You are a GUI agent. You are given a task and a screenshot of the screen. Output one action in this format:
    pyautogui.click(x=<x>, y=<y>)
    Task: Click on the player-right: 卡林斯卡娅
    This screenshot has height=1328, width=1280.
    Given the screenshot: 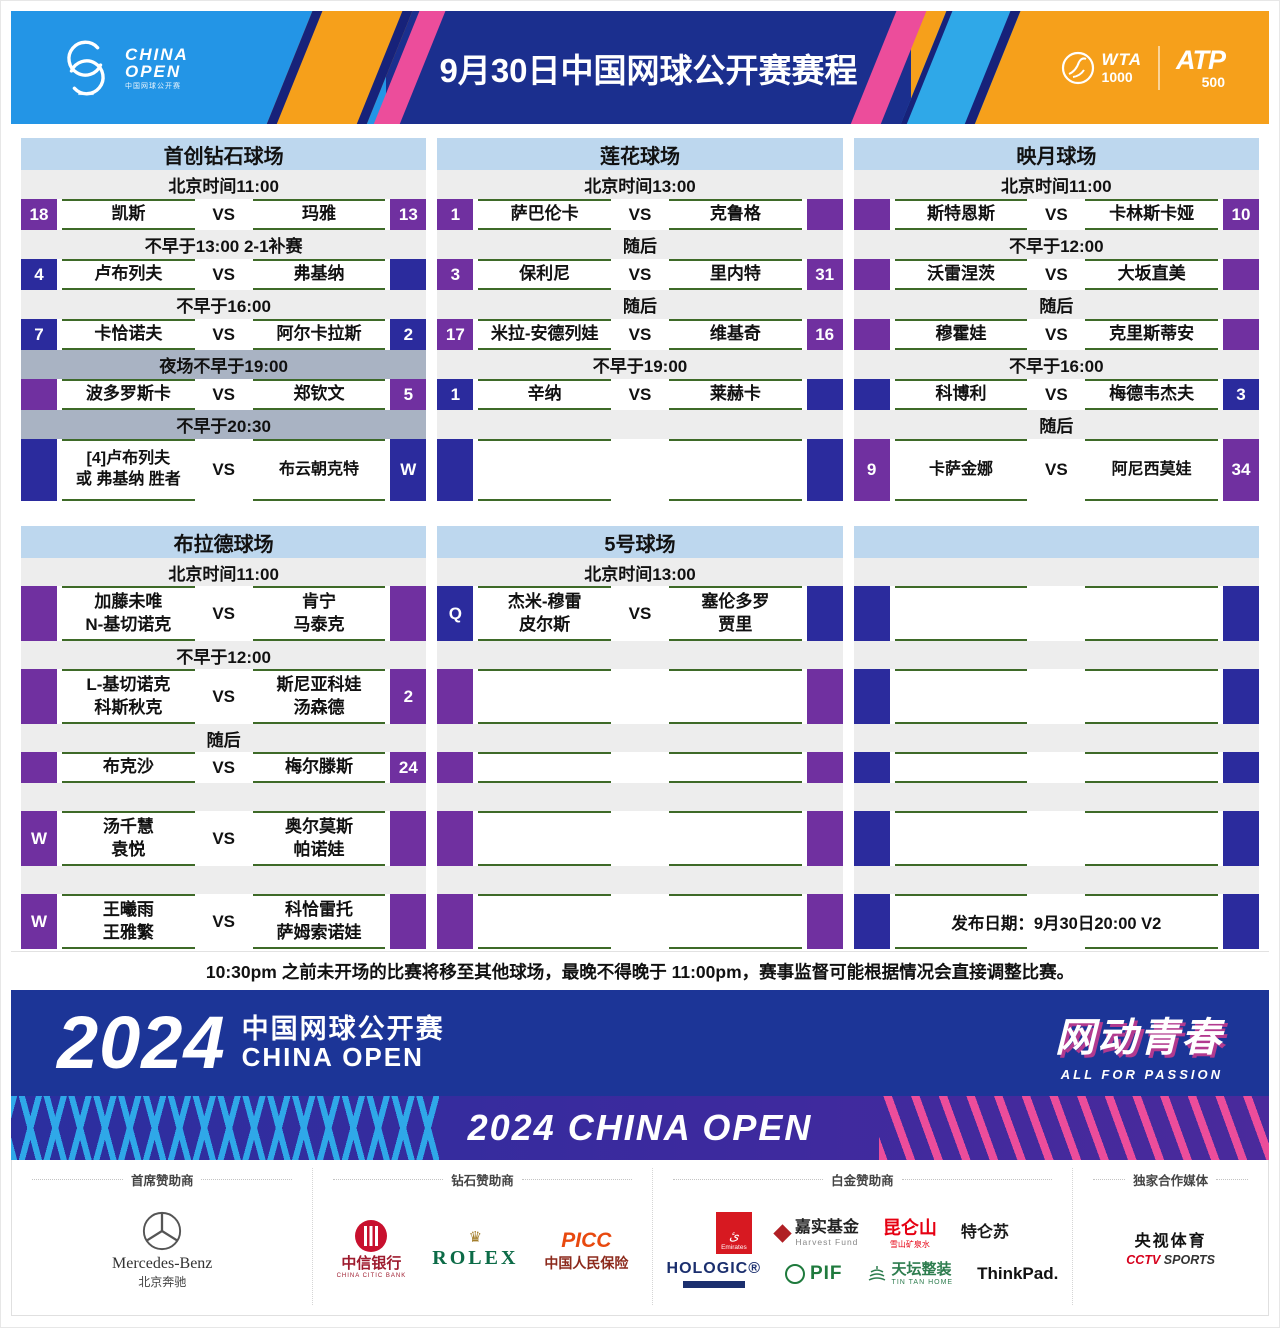 What is the action you would take?
    pyautogui.click(x=1151, y=214)
    